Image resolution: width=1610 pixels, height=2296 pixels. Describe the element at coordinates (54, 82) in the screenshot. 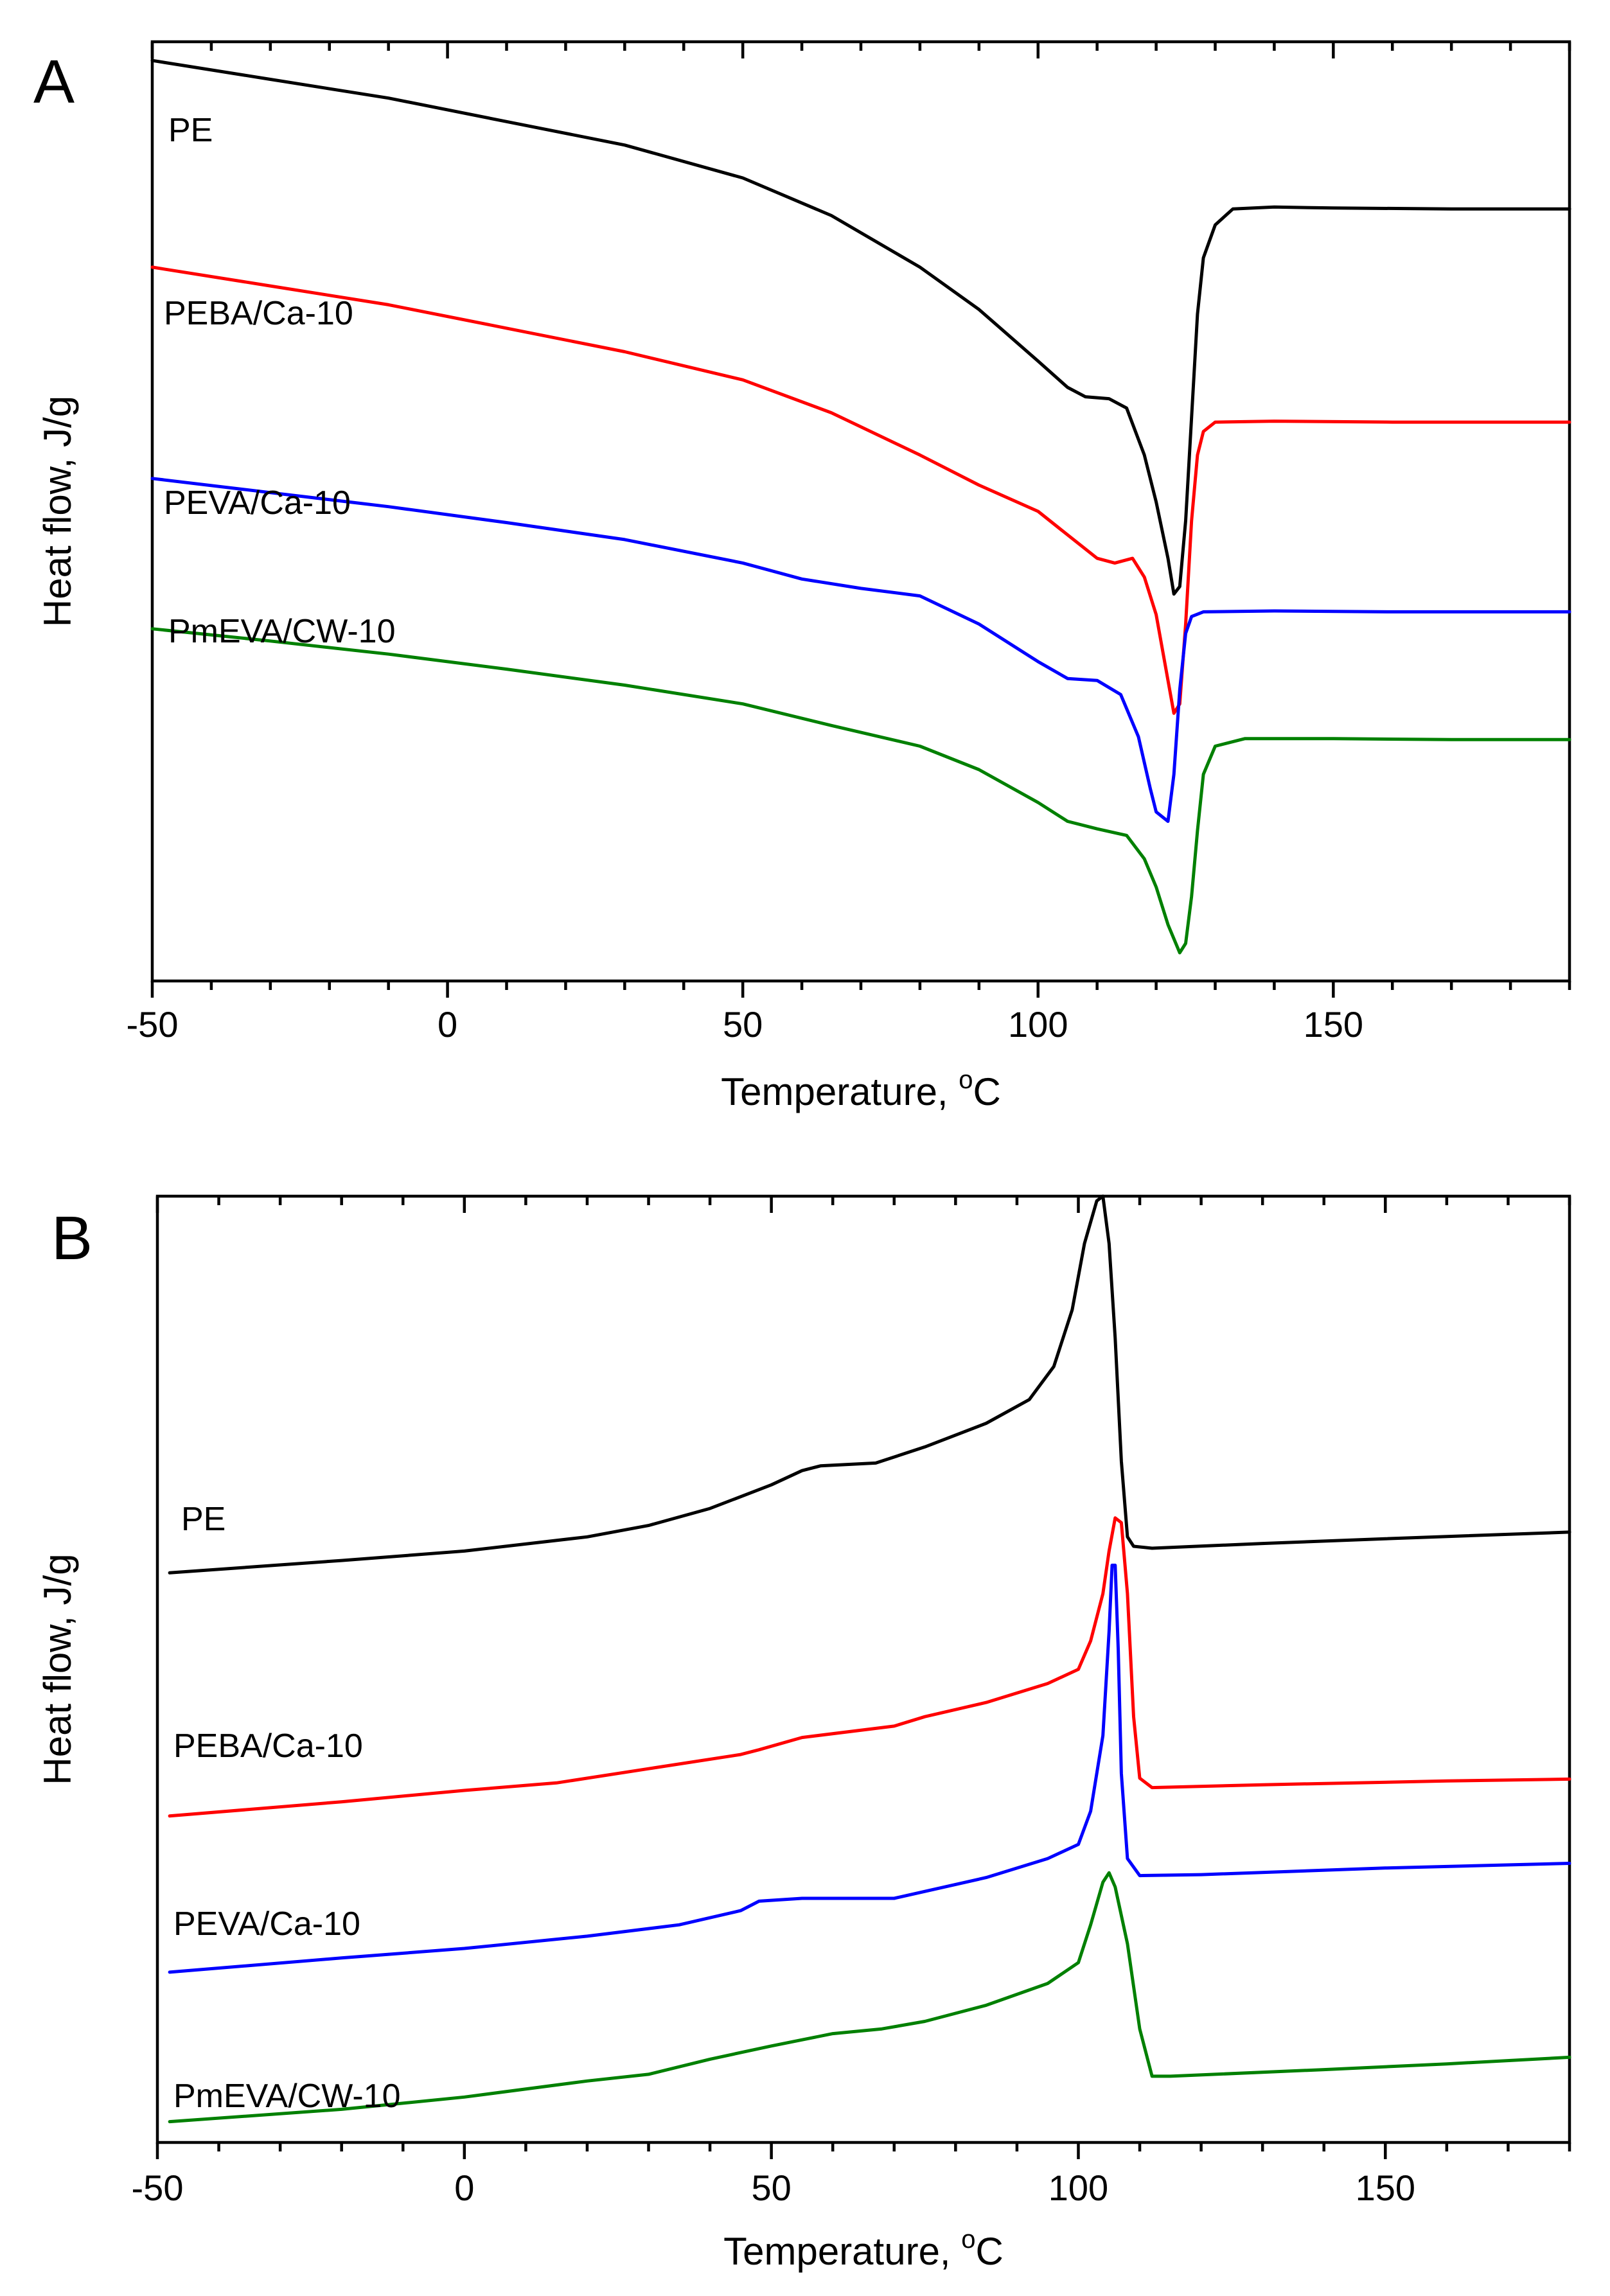

I see `panel-letter: A` at that location.